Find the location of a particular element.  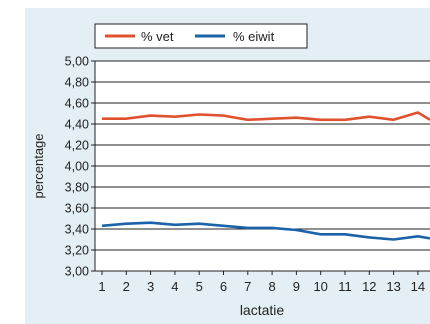

x-tick-label: 11 is located at coordinates (345, 286).